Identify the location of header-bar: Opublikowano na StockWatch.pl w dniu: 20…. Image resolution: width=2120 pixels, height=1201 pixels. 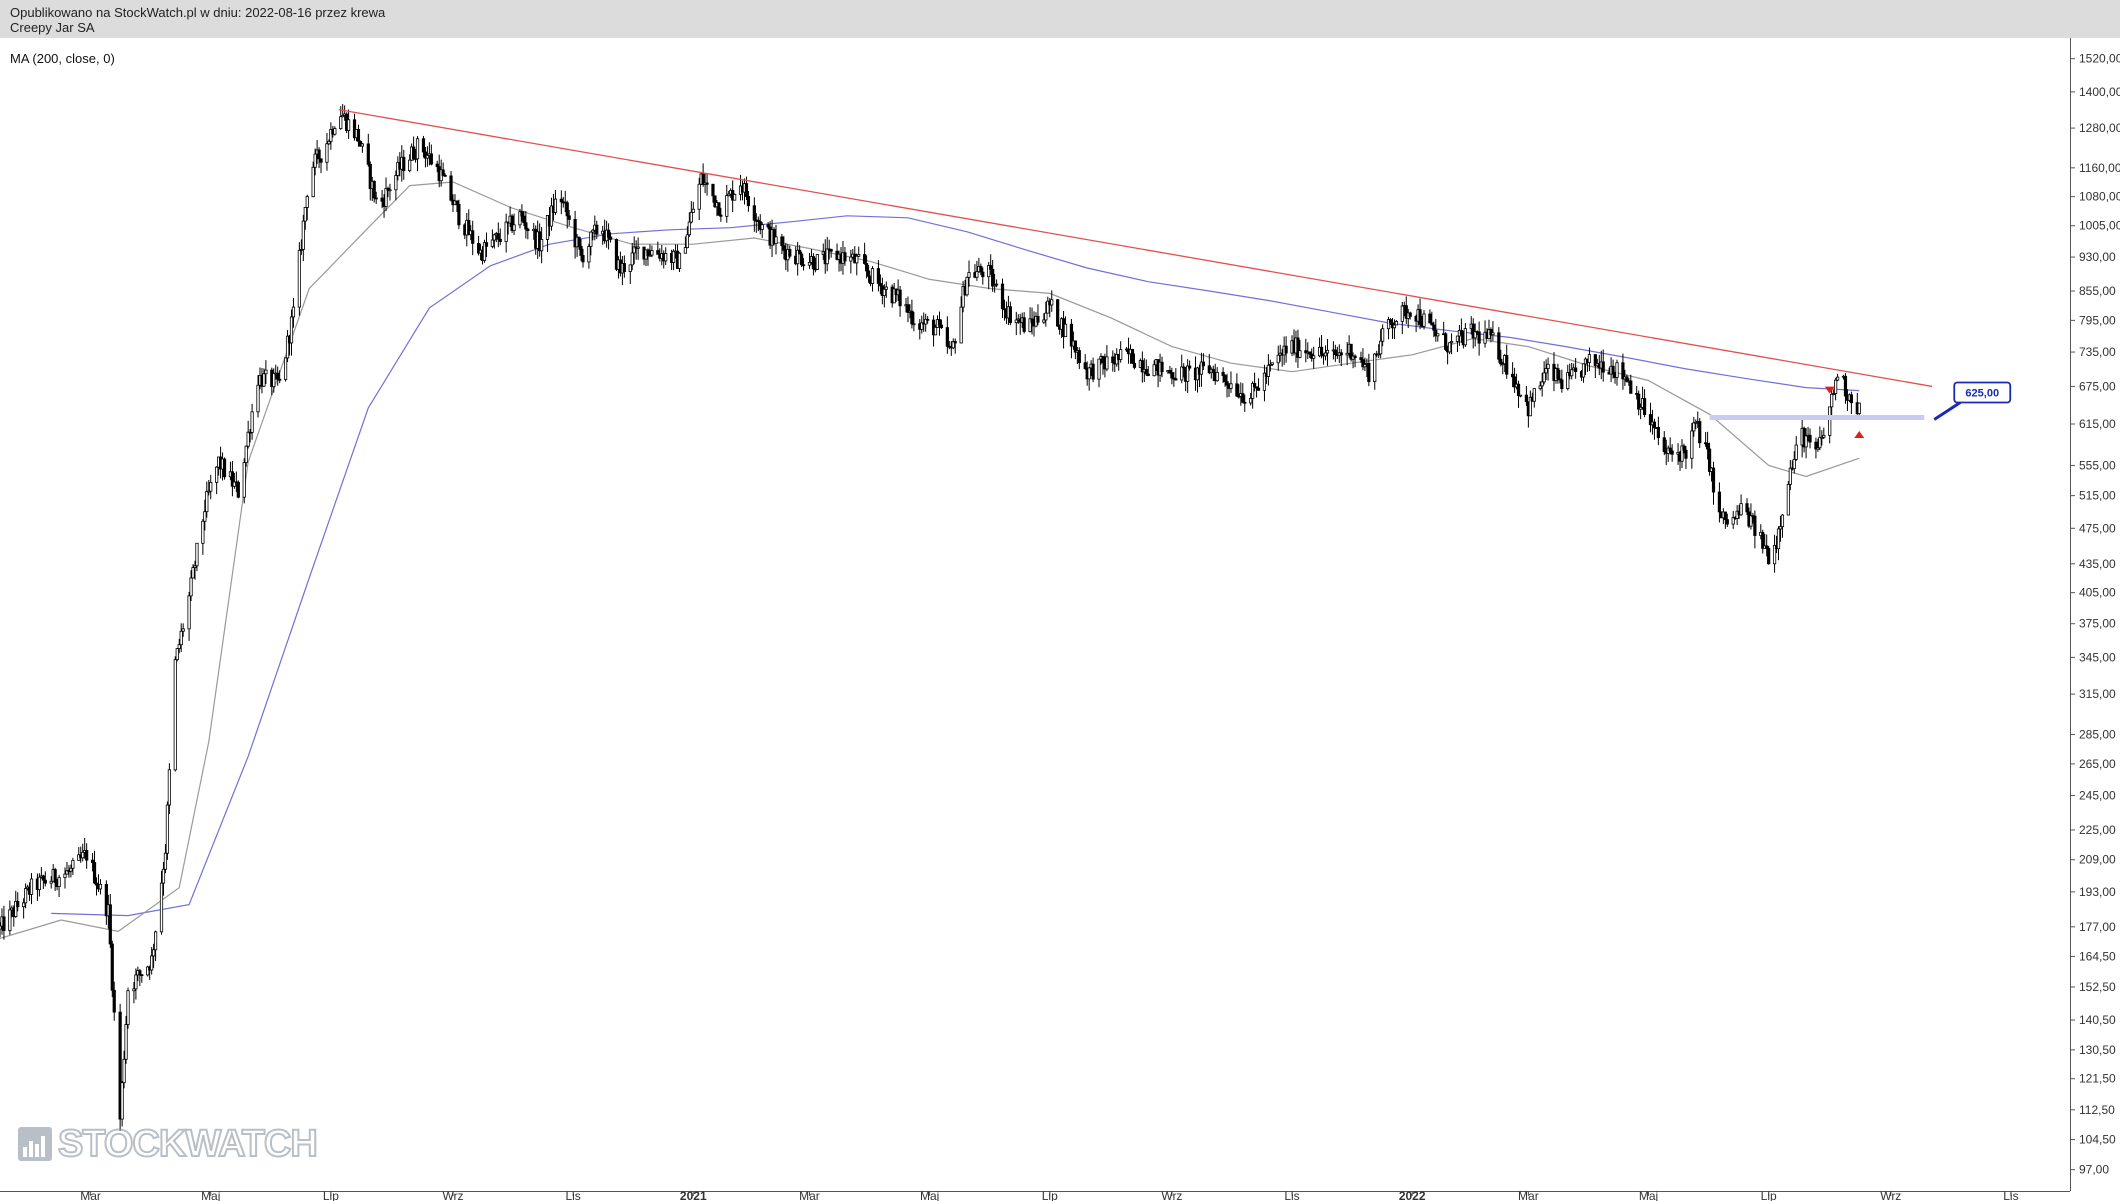
(1060, 19).